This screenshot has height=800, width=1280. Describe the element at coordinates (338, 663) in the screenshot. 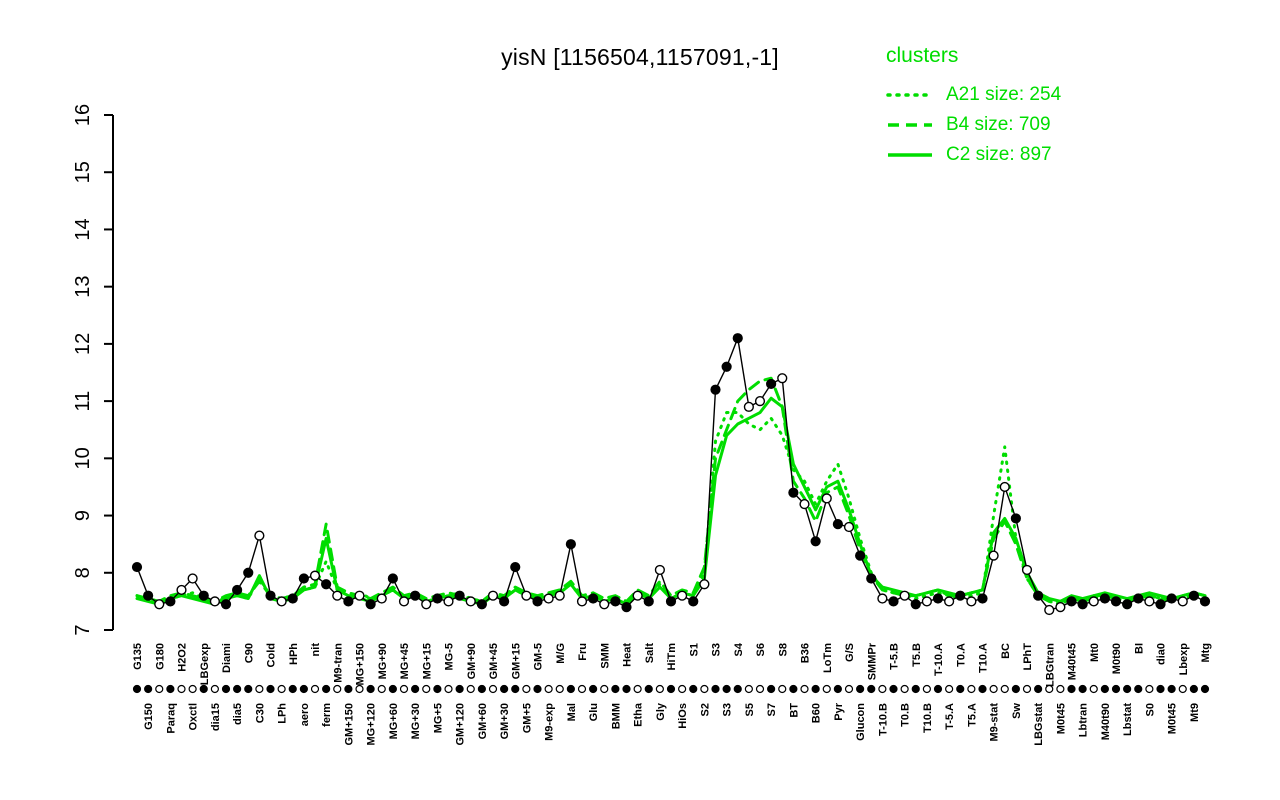

I see `x-axis-label: M9-tran` at that location.